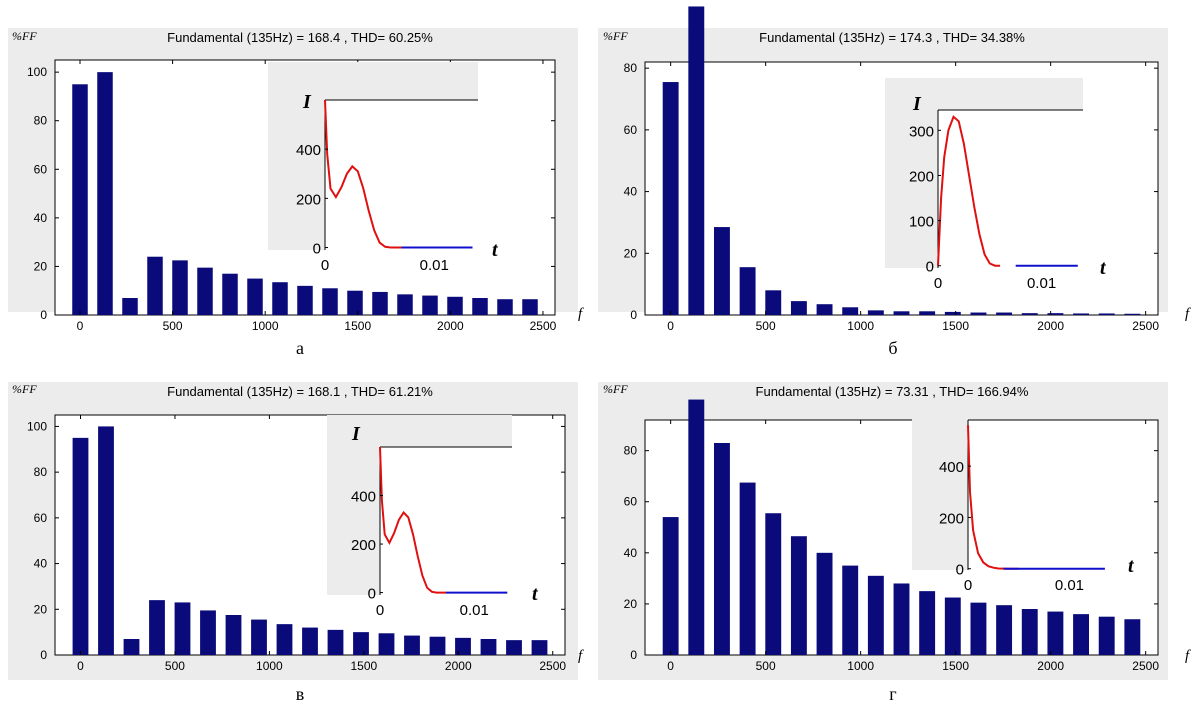  I want to click on y-axis-label: %FF, so click(615, 389).